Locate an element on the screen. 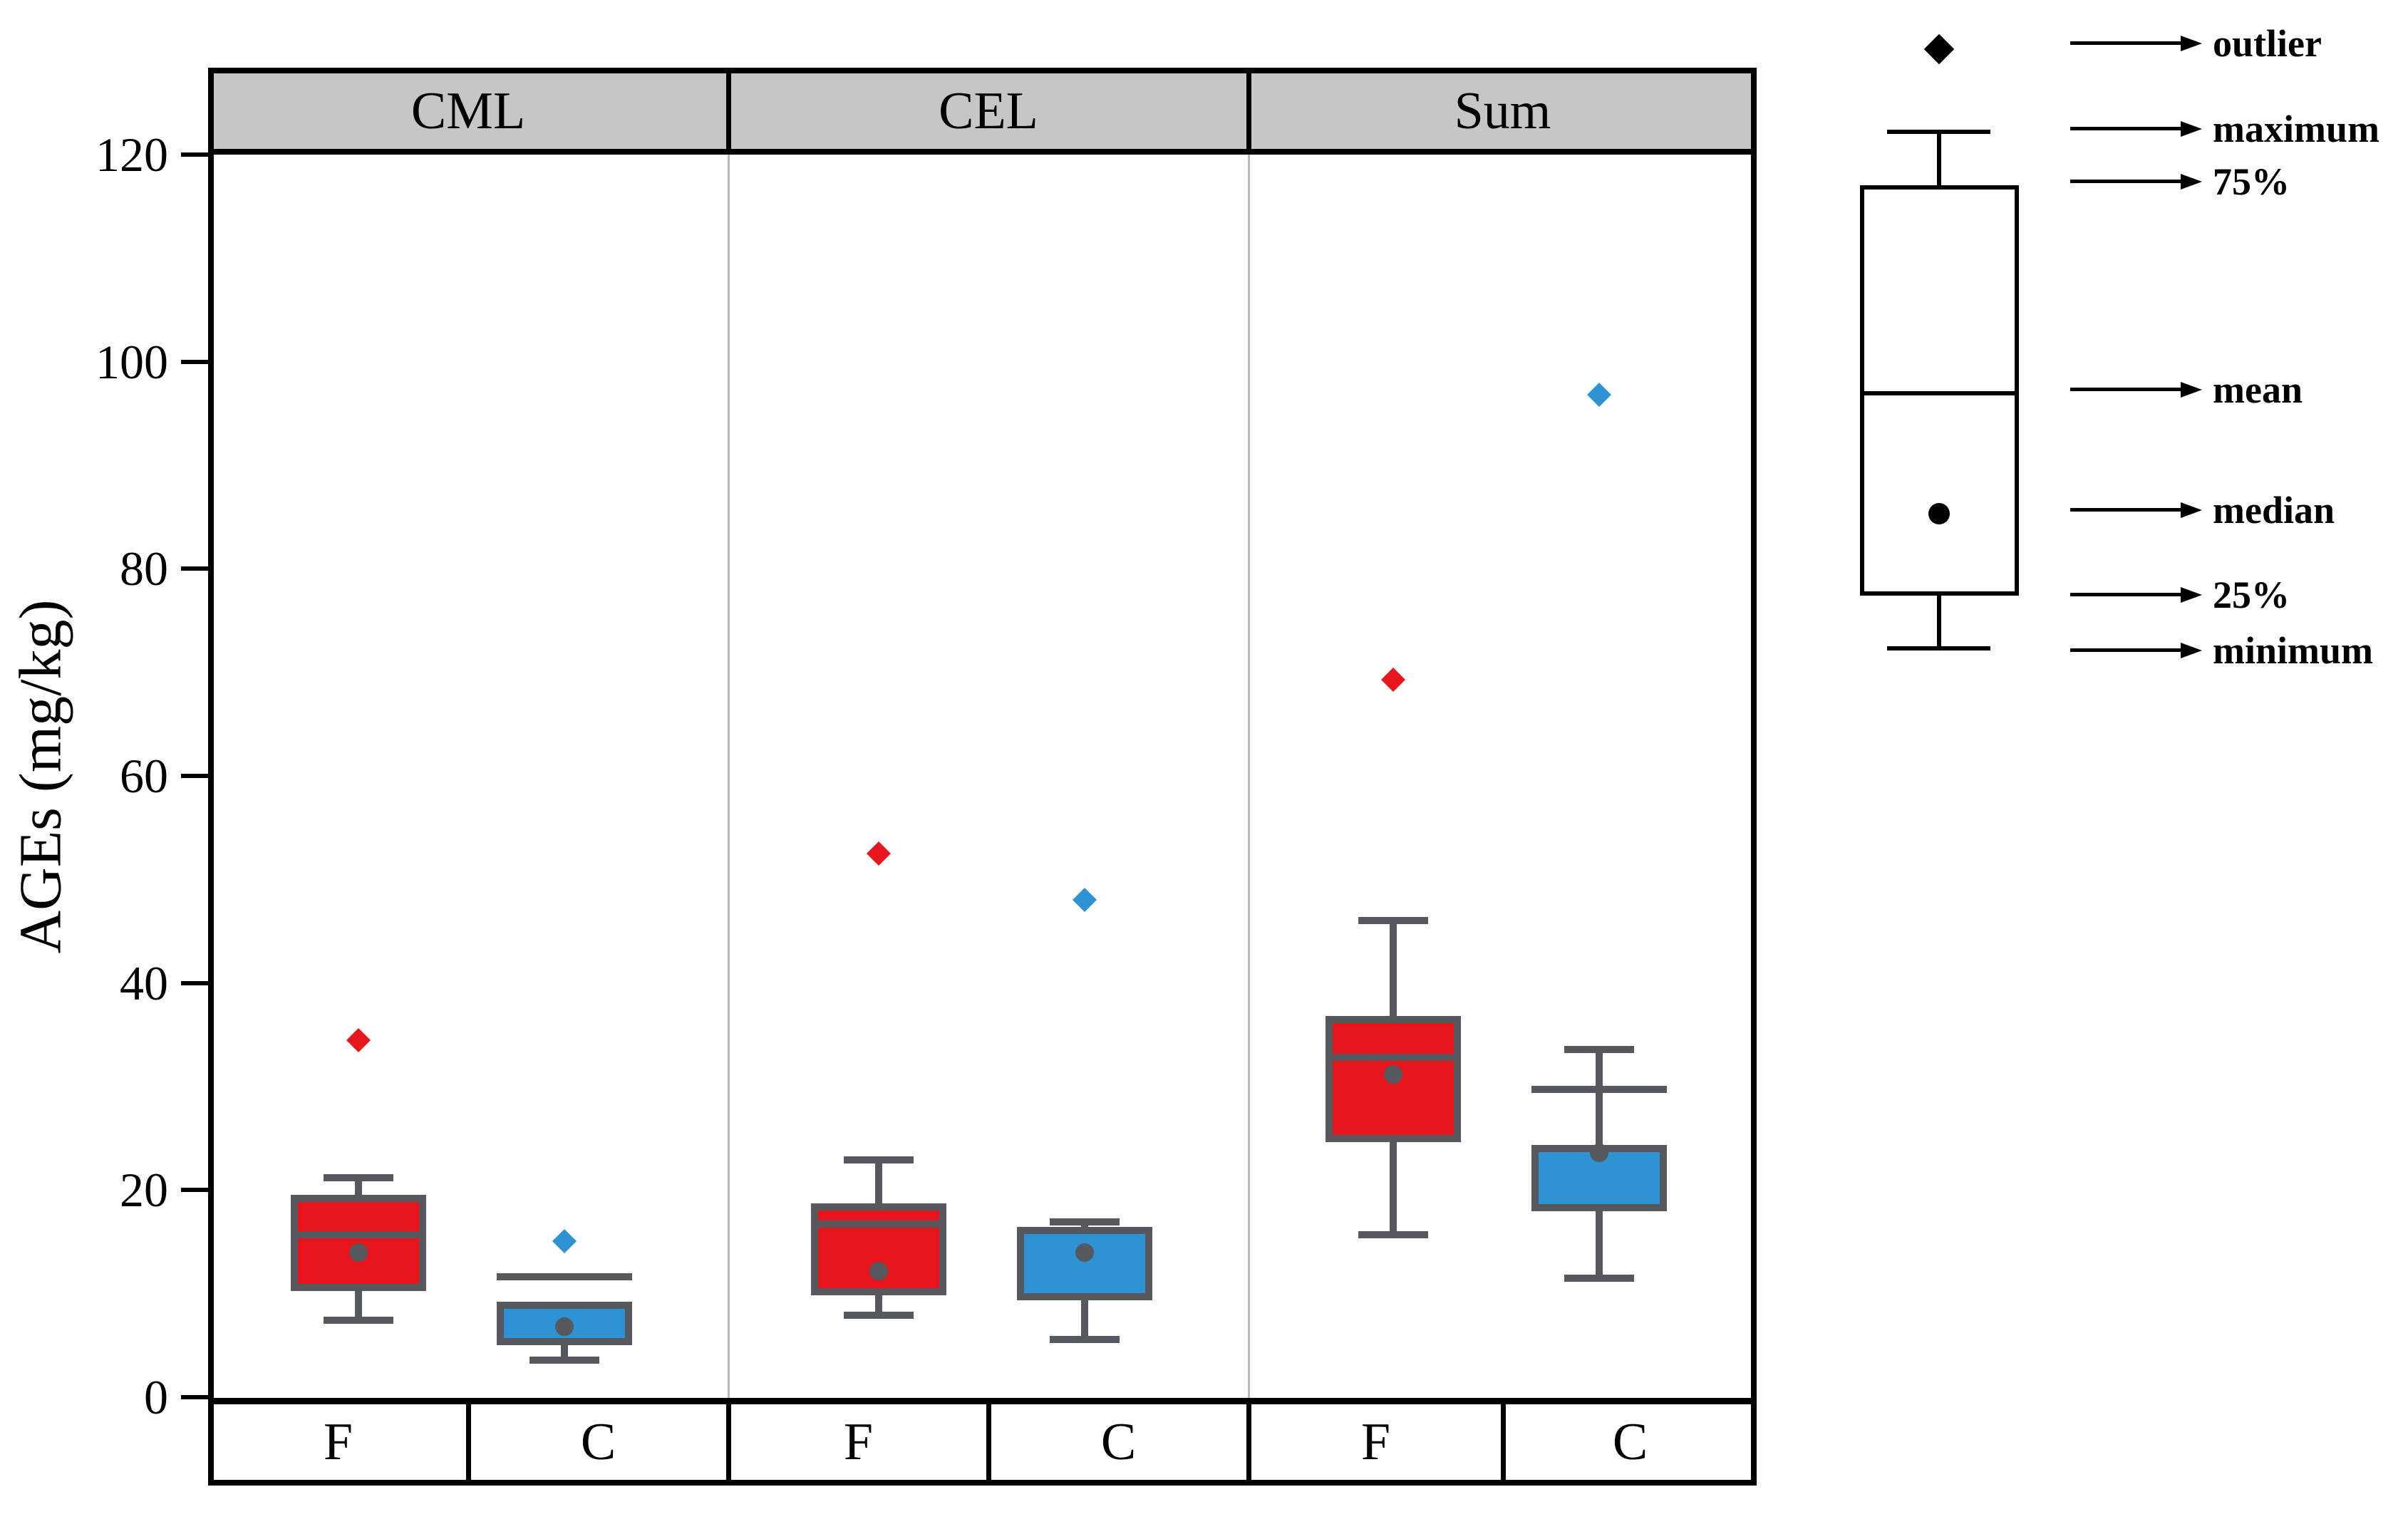 The width and height of the screenshot is (2408, 1529). whisker-min-cap-cml-f is located at coordinates (358, 1320).